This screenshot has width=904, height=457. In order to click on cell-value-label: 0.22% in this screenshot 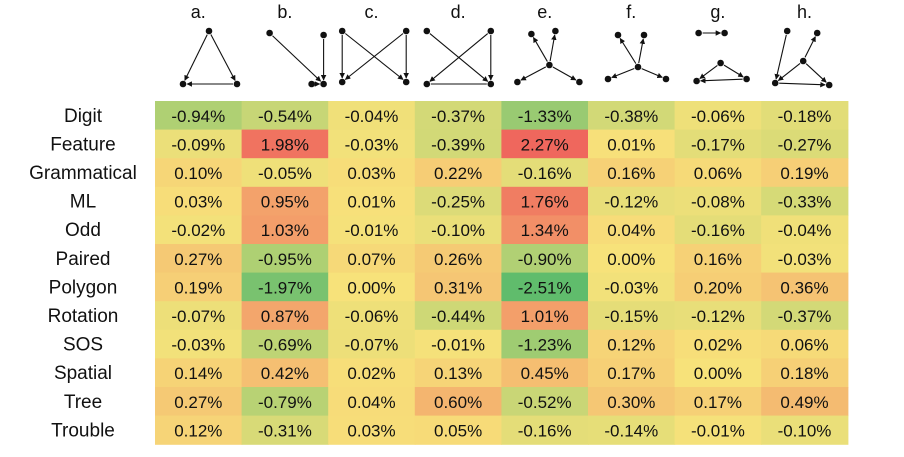, I will do `click(458, 173)`.